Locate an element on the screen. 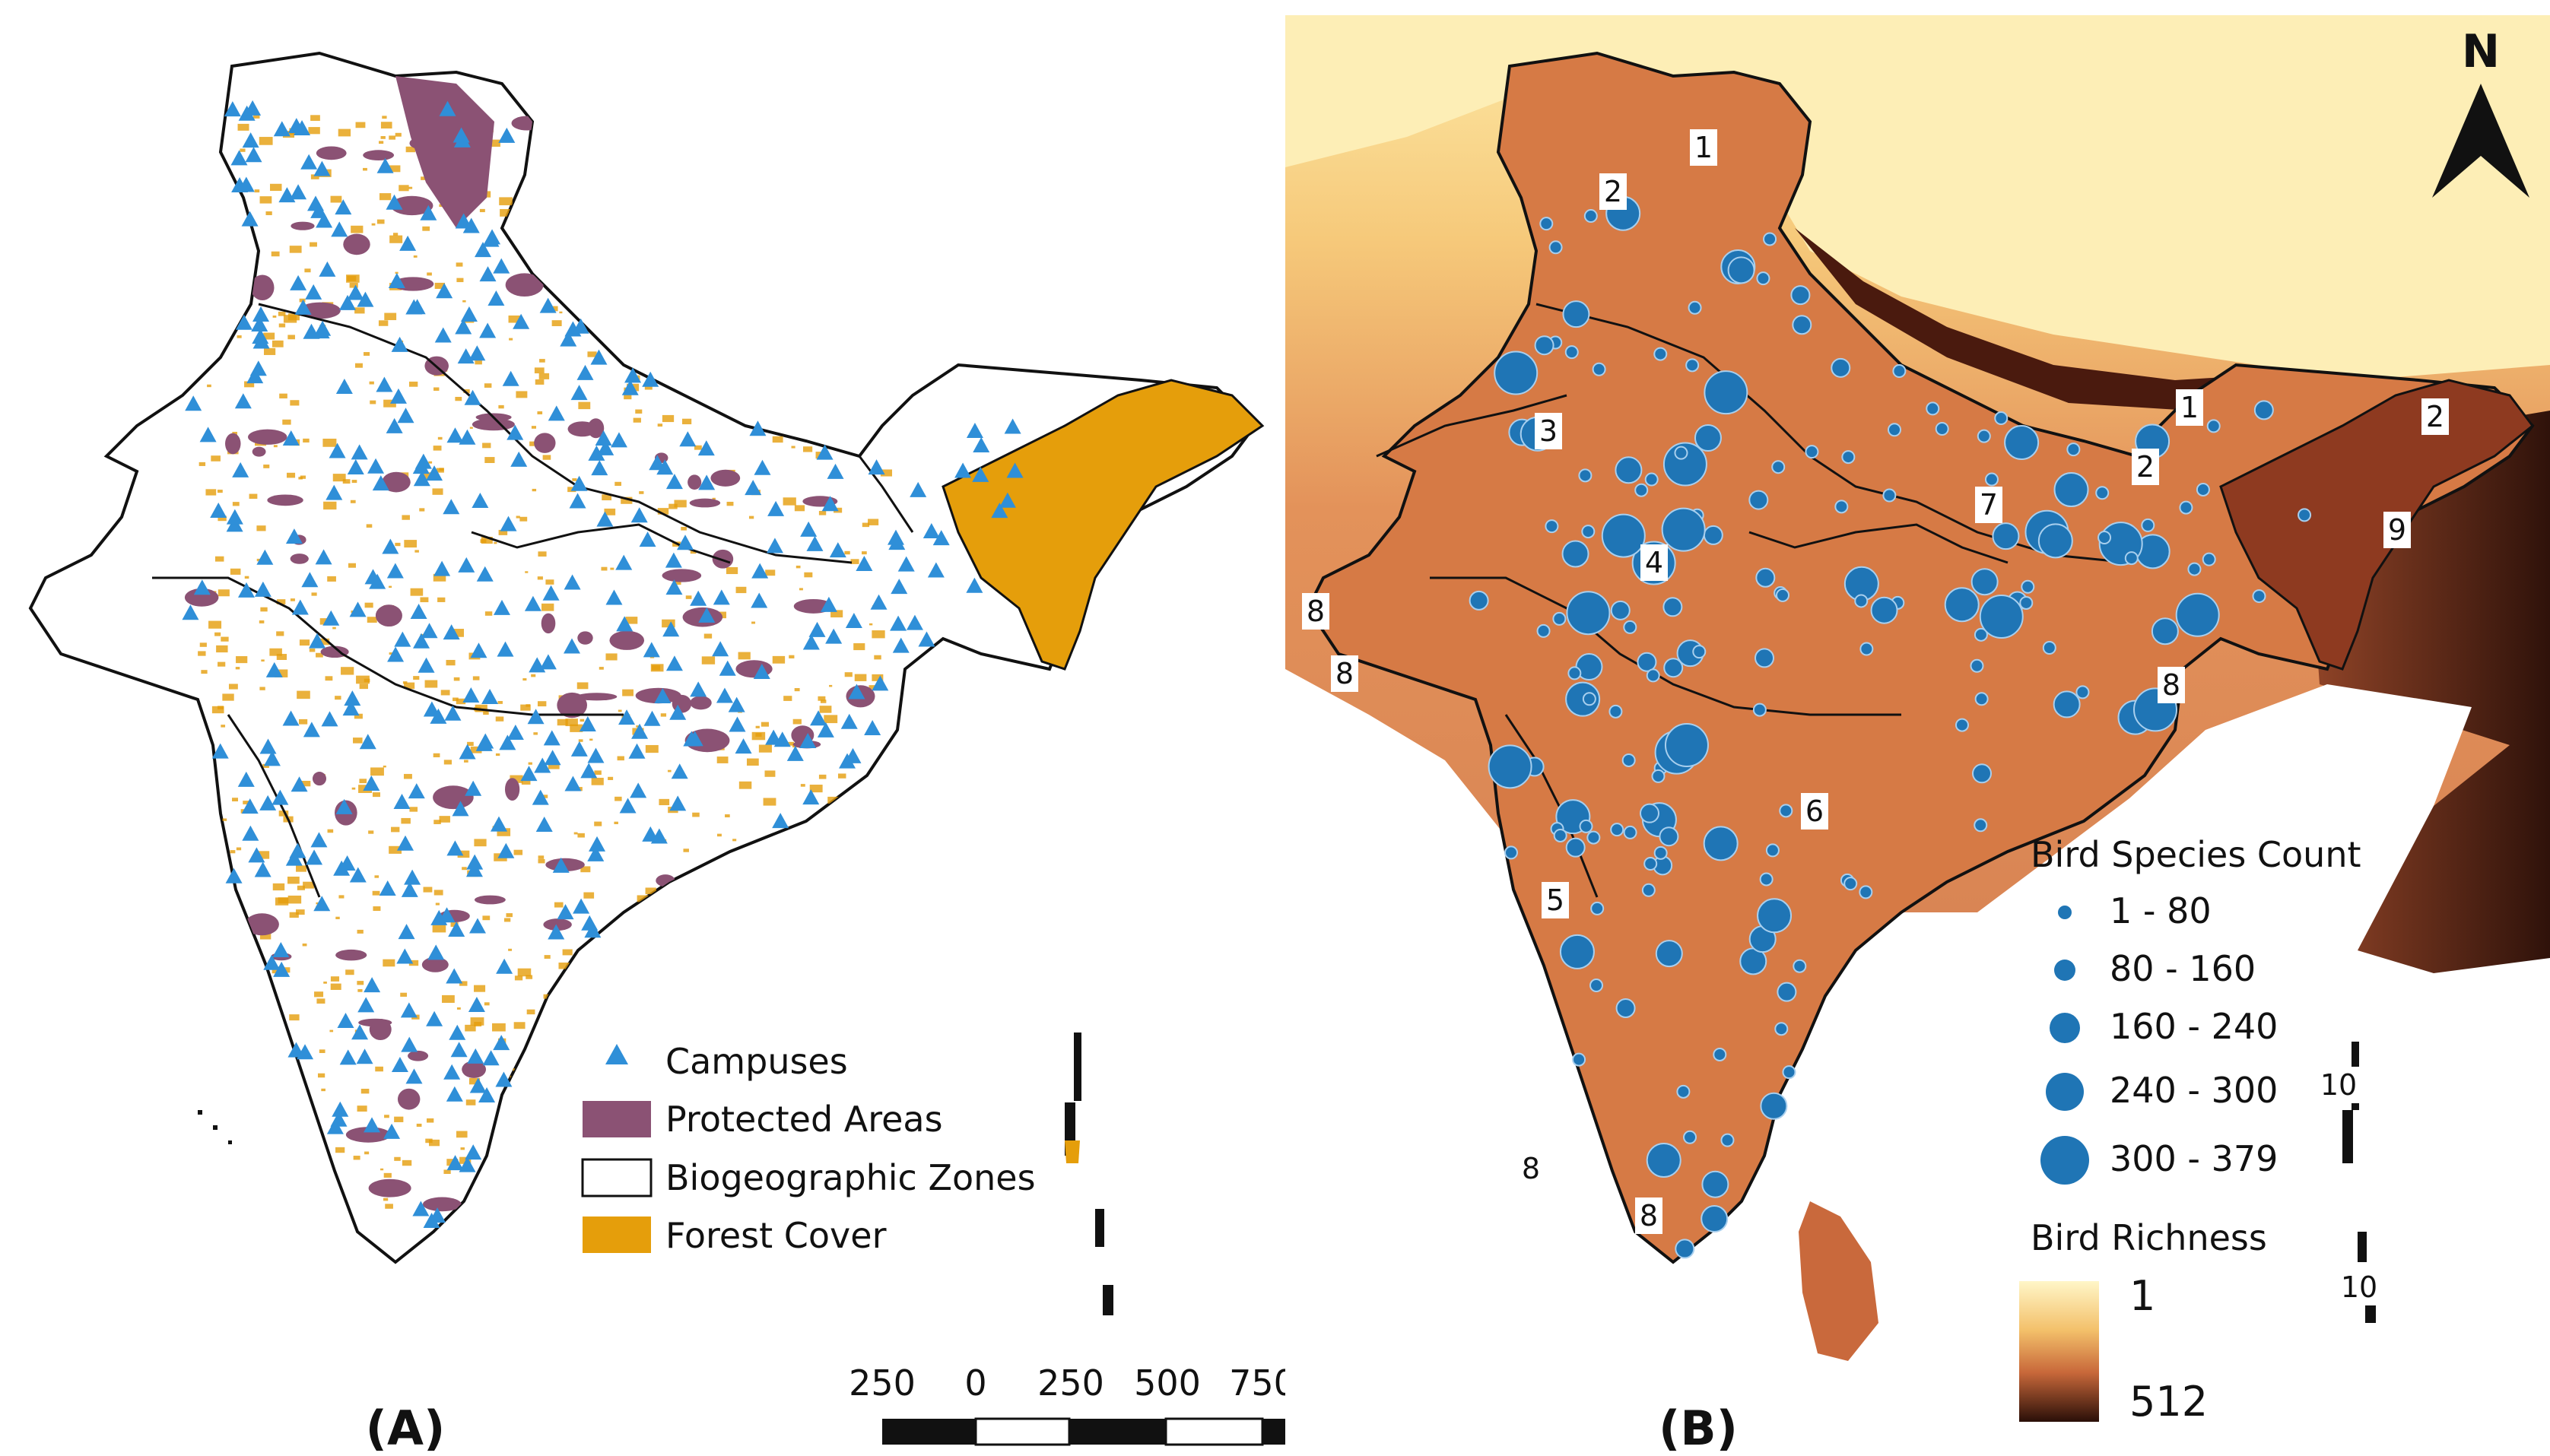 The height and width of the screenshot is (1456, 2550). legend-protected-areas: Protected Areas is located at coordinates (804, 1119).